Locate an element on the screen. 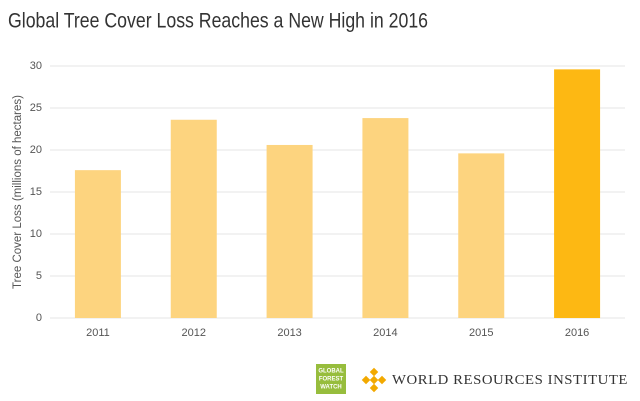 The height and width of the screenshot is (401, 640). y-tick-label: 15 is located at coordinates (36, 192).